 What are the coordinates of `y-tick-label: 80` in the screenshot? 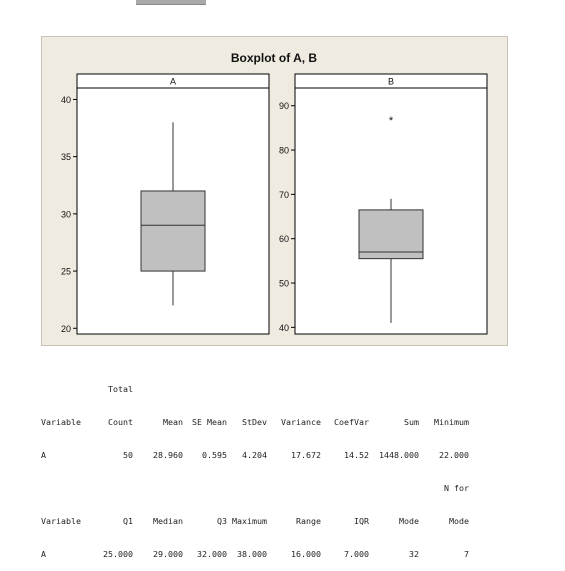 It's located at (284, 151).